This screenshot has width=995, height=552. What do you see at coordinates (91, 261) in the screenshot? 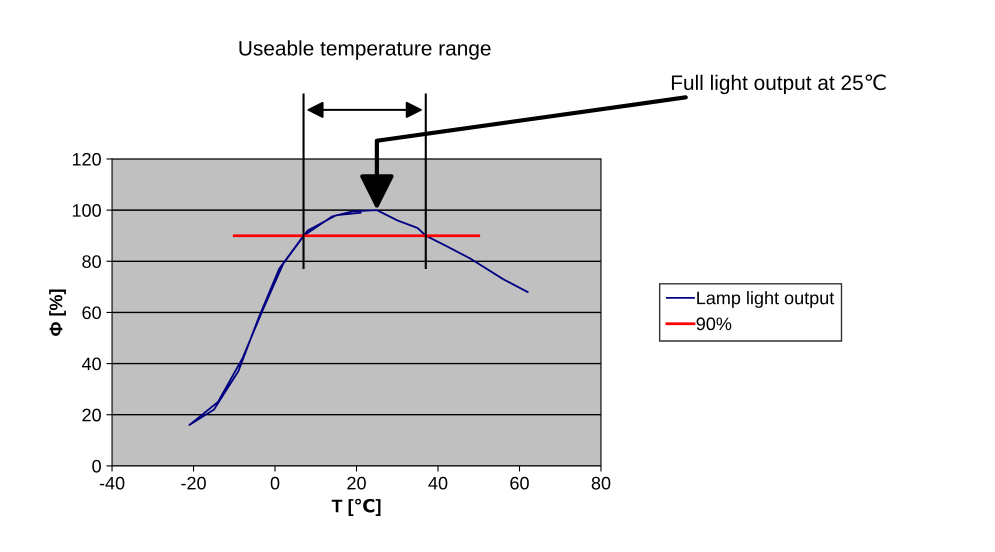
I see `y-tick-label: 80` at bounding box center [91, 261].